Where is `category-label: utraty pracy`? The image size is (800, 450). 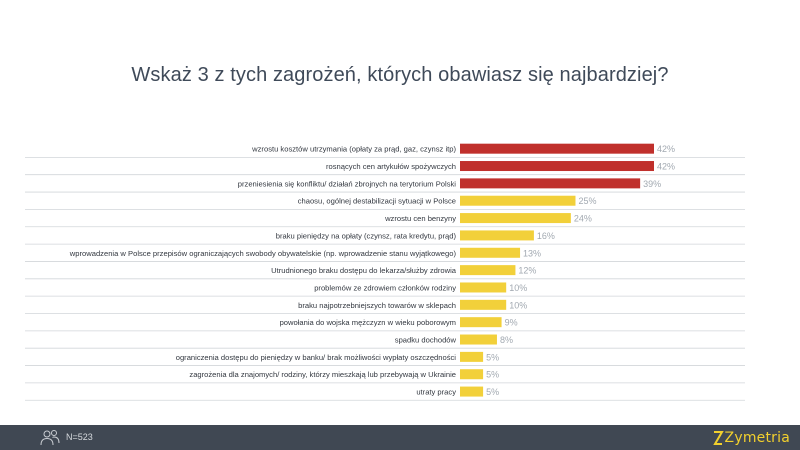 category-label: utraty pracy is located at coordinates (436, 392).